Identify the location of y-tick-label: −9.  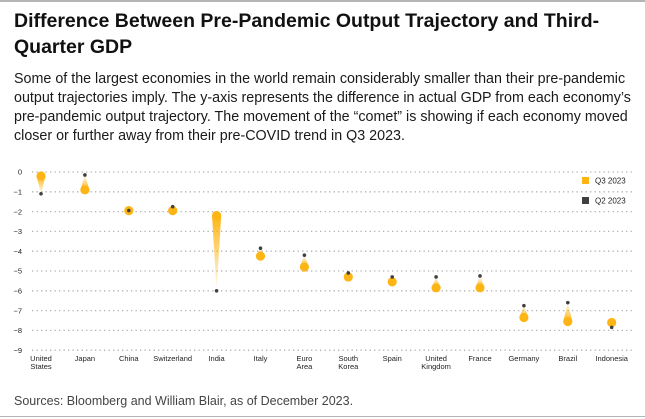
(17, 350).